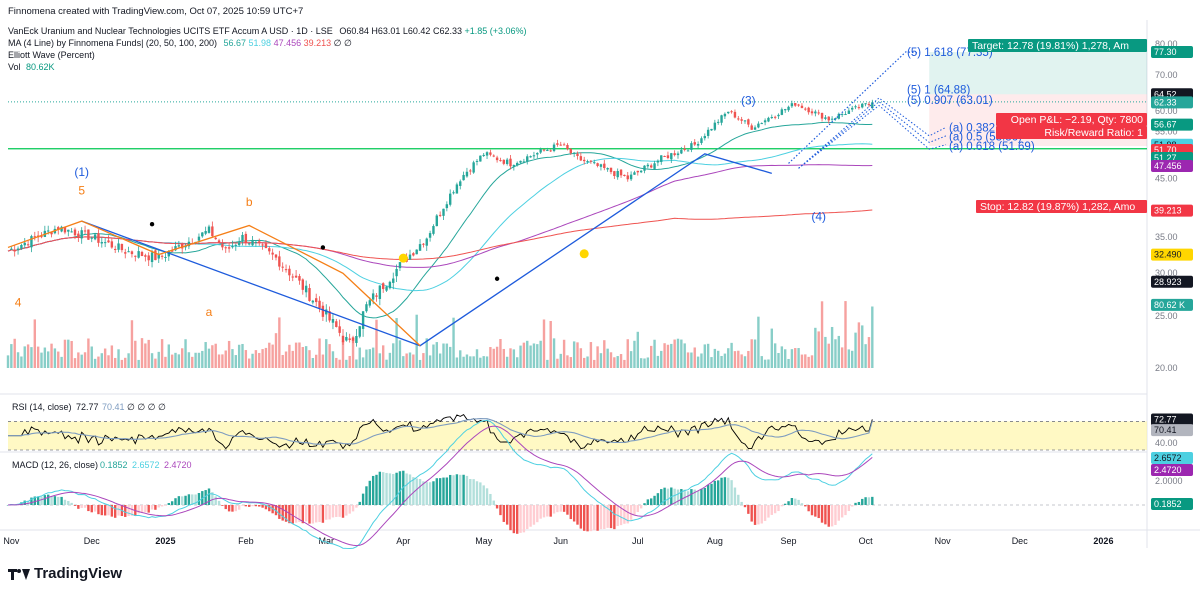 The height and width of the screenshot is (597, 1200). I want to click on fib-label-1: (5) 1 (64.88), so click(938, 91).